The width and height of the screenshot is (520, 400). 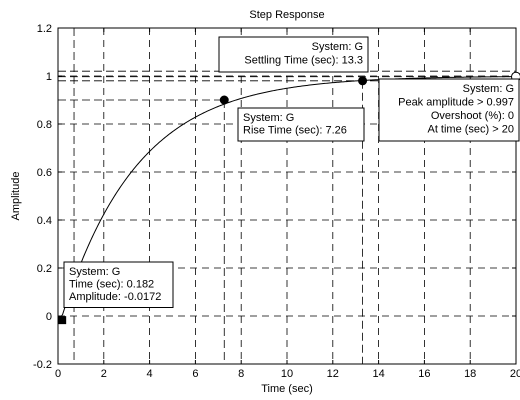 What do you see at coordinates (470, 130) in the screenshot?
I see `datatip-line: At time (sec) > 20` at bounding box center [470, 130].